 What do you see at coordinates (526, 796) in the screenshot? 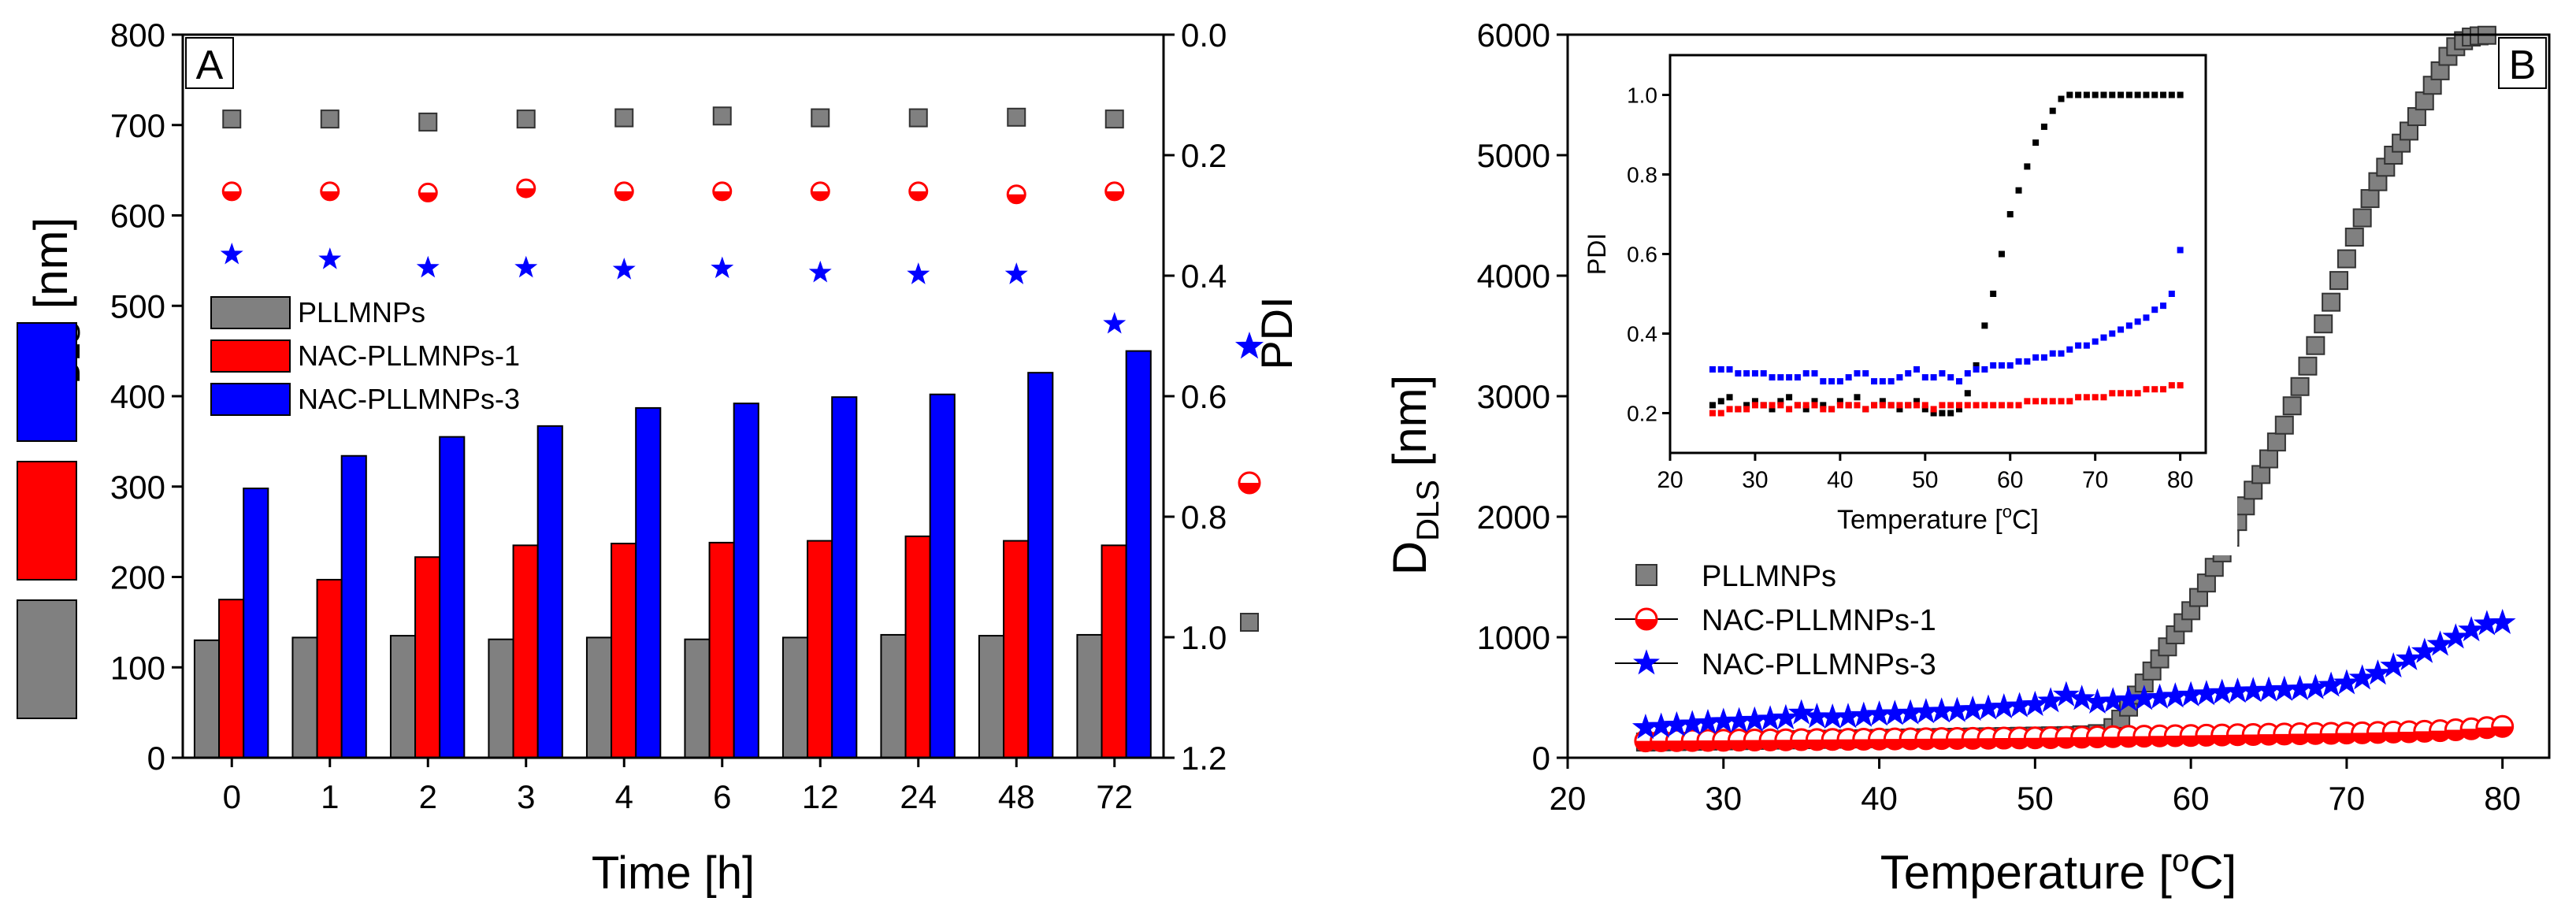
I see `x-tick-label: 3` at bounding box center [526, 796].